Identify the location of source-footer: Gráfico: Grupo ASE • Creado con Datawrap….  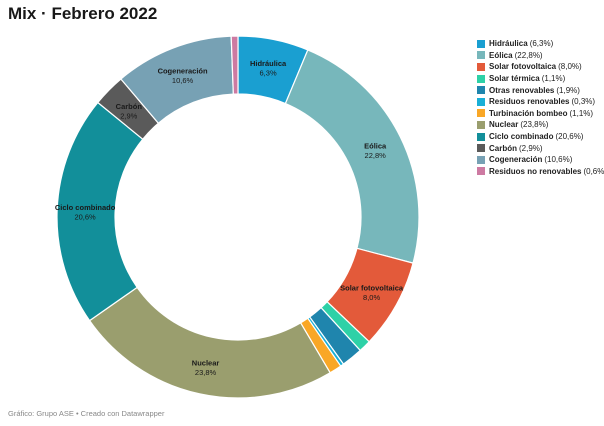
(86, 413).